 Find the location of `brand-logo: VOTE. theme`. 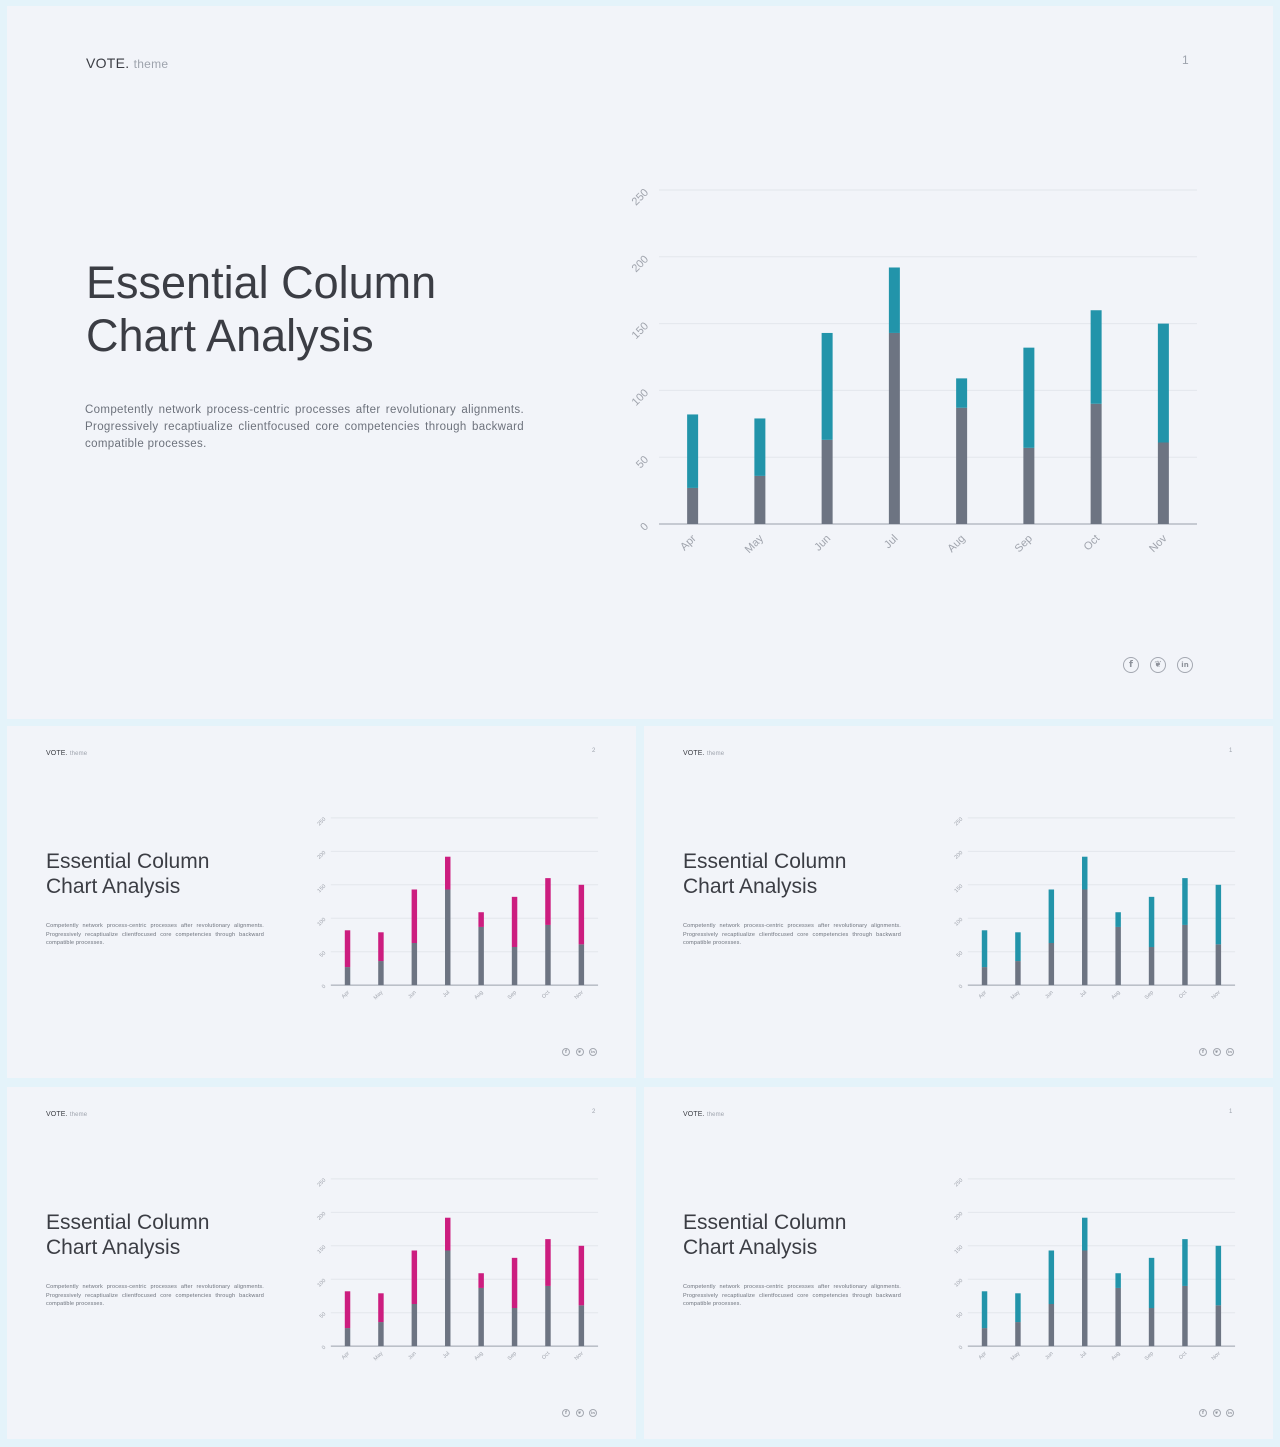

brand-logo: VOTE. theme is located at coordinates (66, 1114).